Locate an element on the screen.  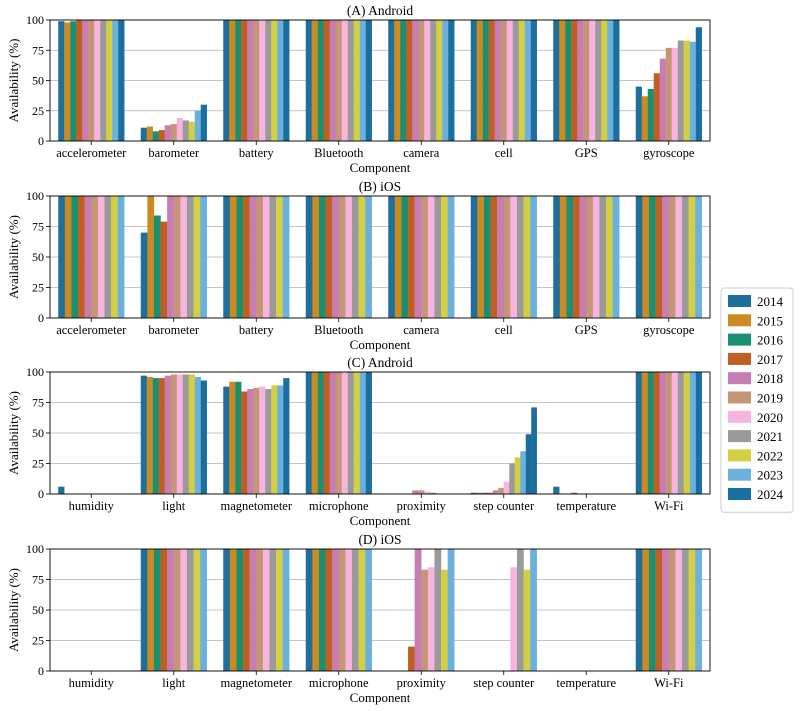
x-tick-label: gyroscope is located at coordinates (669, 330).